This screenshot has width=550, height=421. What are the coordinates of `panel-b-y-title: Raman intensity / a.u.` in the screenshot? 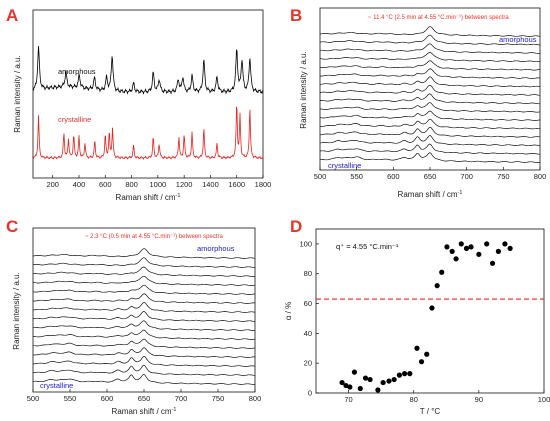 It's located at (303, 89).